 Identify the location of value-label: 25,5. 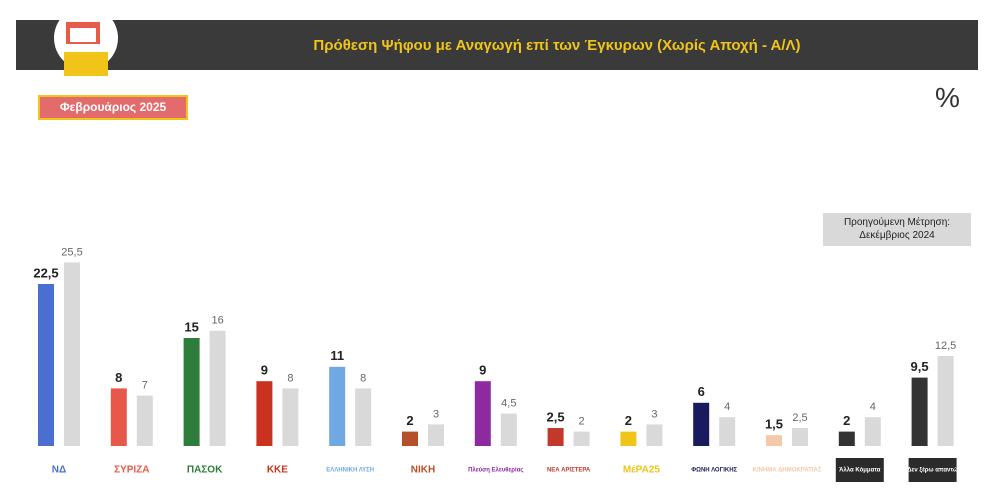
(71, 252).